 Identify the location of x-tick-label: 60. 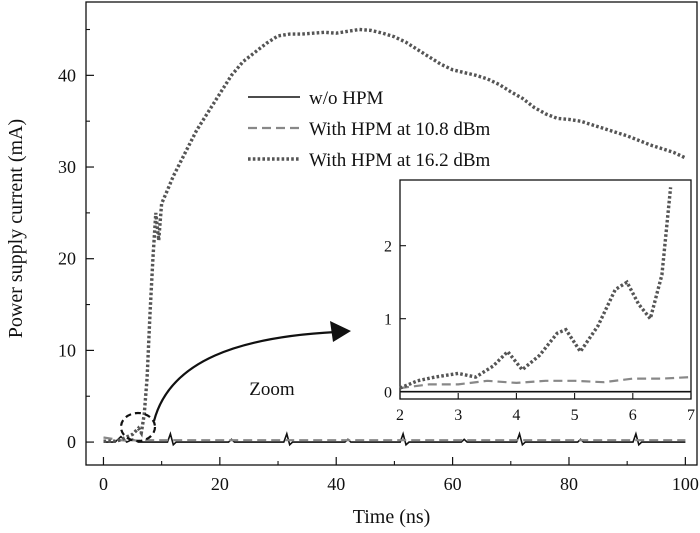
(453, 484).